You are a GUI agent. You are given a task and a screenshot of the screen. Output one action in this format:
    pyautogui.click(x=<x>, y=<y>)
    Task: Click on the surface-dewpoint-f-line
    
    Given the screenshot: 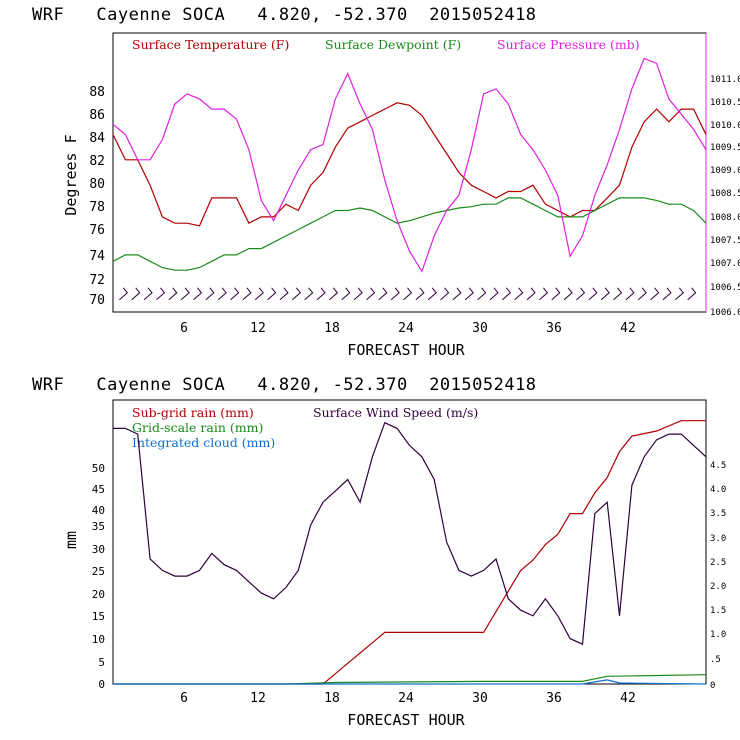 What is the action you would take?
    pyautogui.click(x=409, y=234)
    